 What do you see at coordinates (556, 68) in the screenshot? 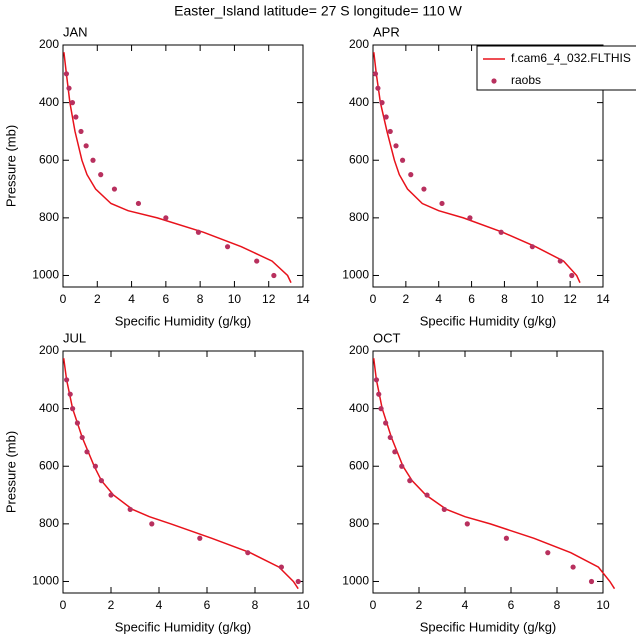
I see `legend-box` at bounding box center [556, 68].